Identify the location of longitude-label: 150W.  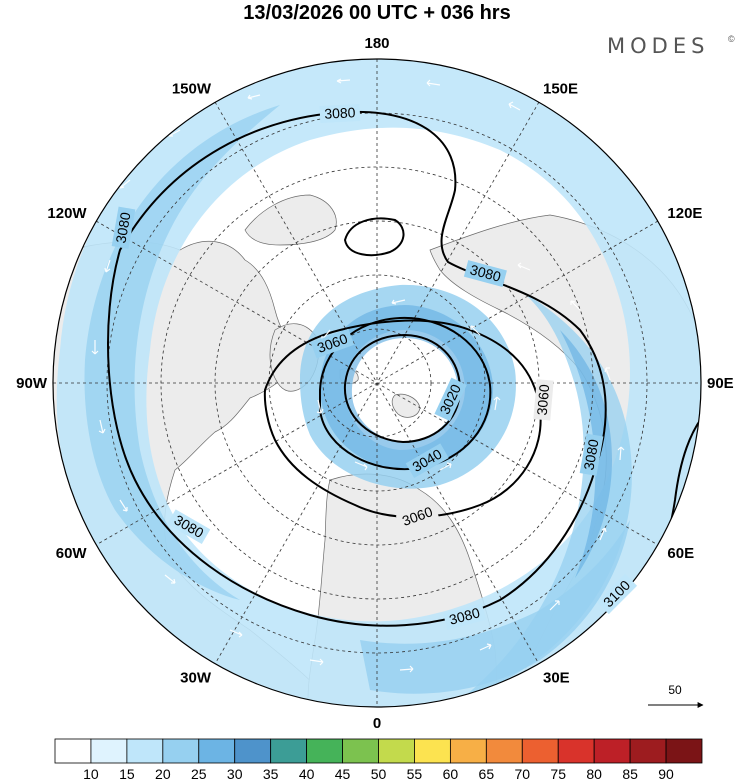
(192, 89).